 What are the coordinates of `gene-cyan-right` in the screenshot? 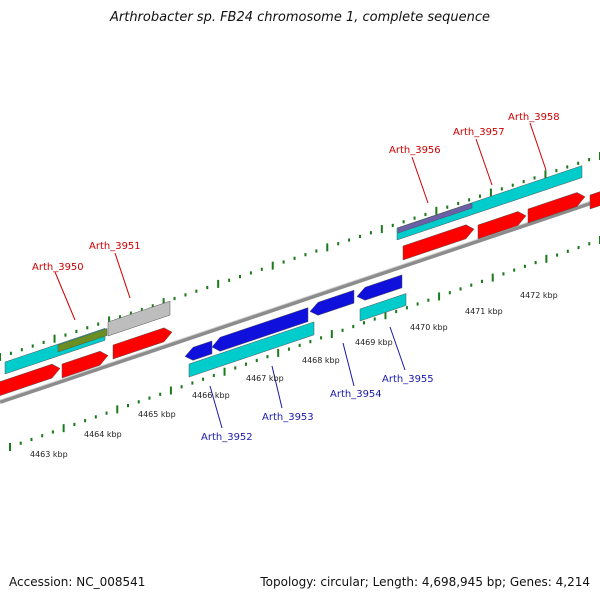 It's located at (489, 203).